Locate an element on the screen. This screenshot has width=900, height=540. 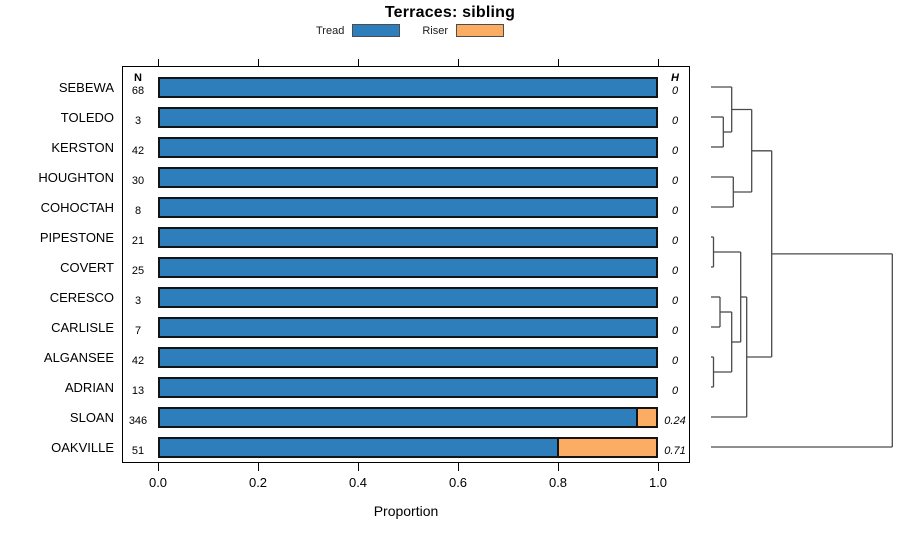
n-column-header: N is located at coordinates (138, 78).